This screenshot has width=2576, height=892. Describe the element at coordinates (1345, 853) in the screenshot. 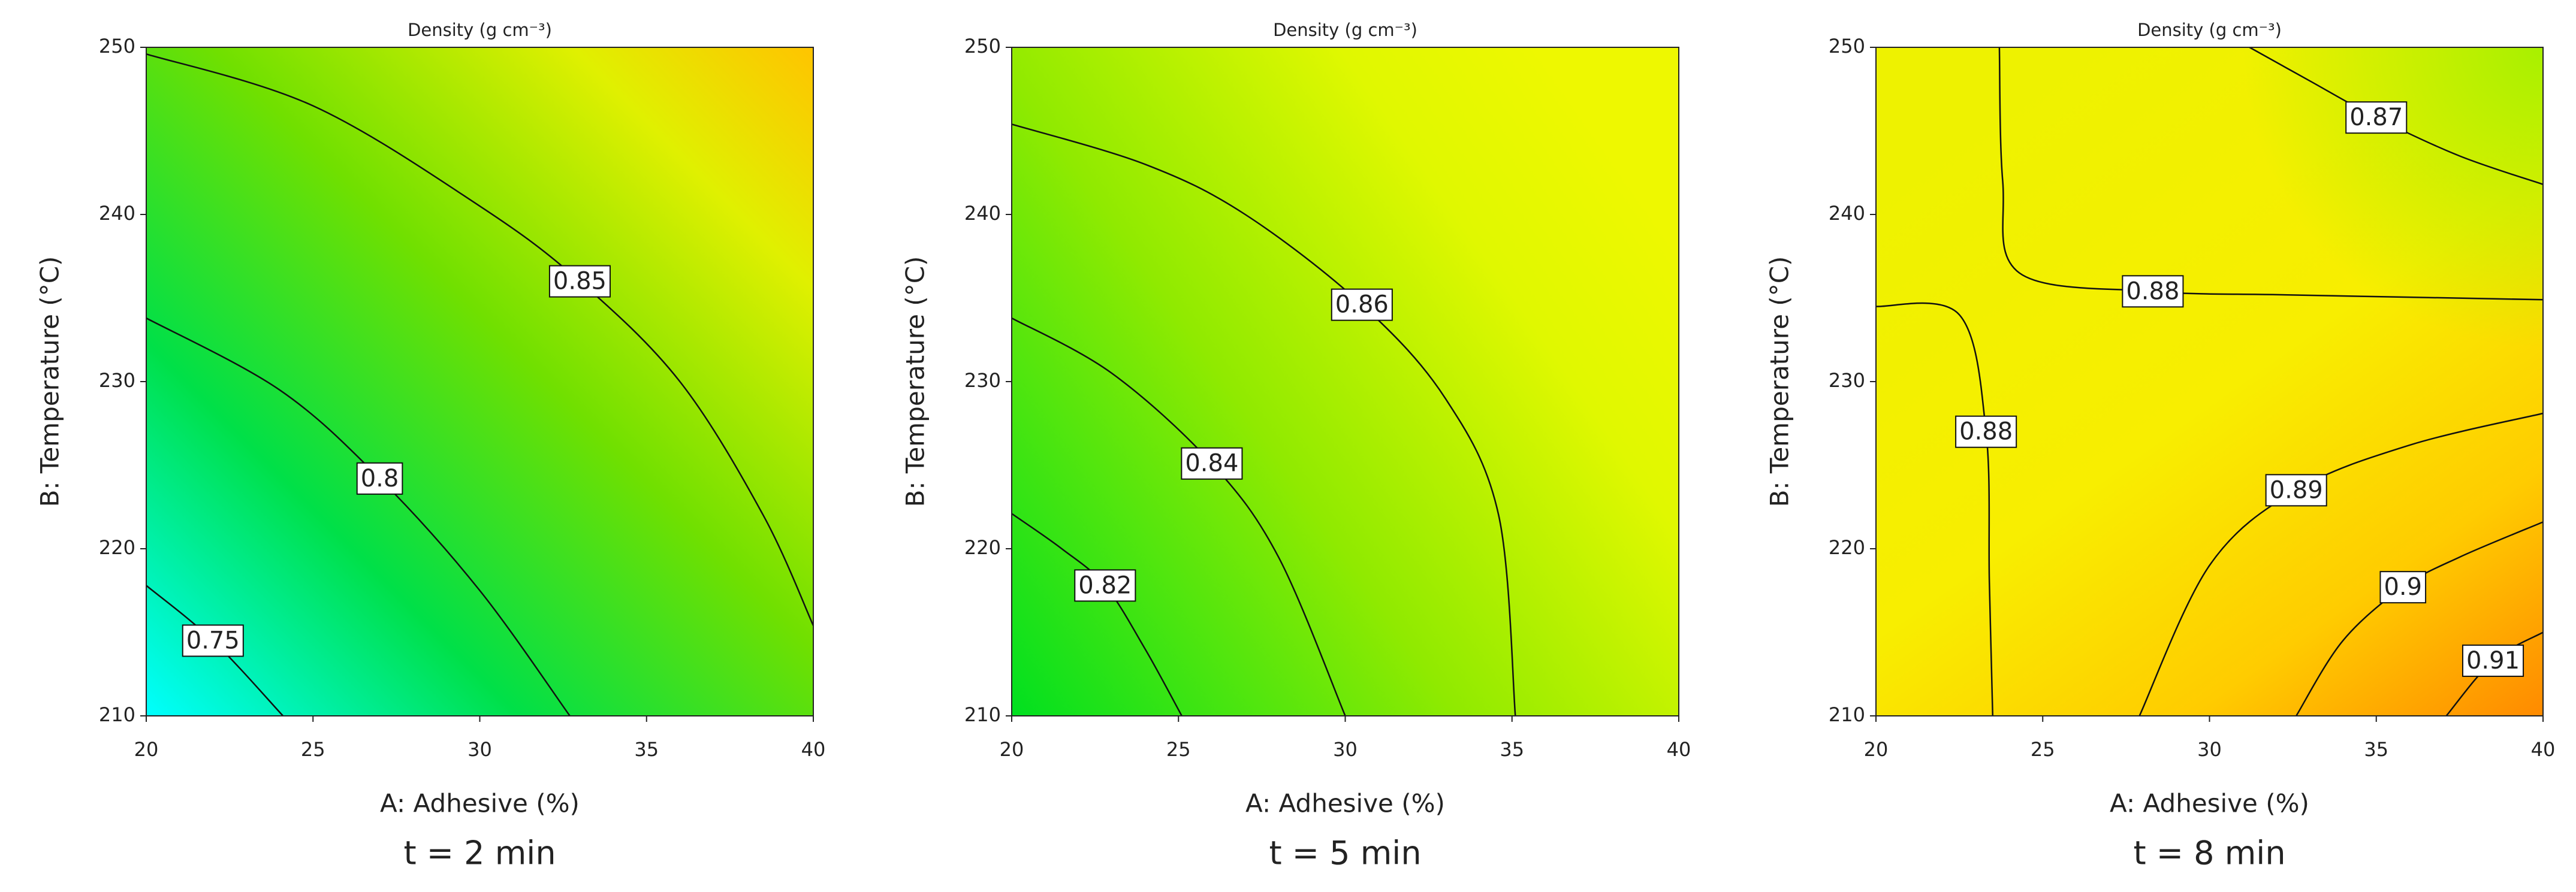

I see `caption: t = 5 min` at that location.